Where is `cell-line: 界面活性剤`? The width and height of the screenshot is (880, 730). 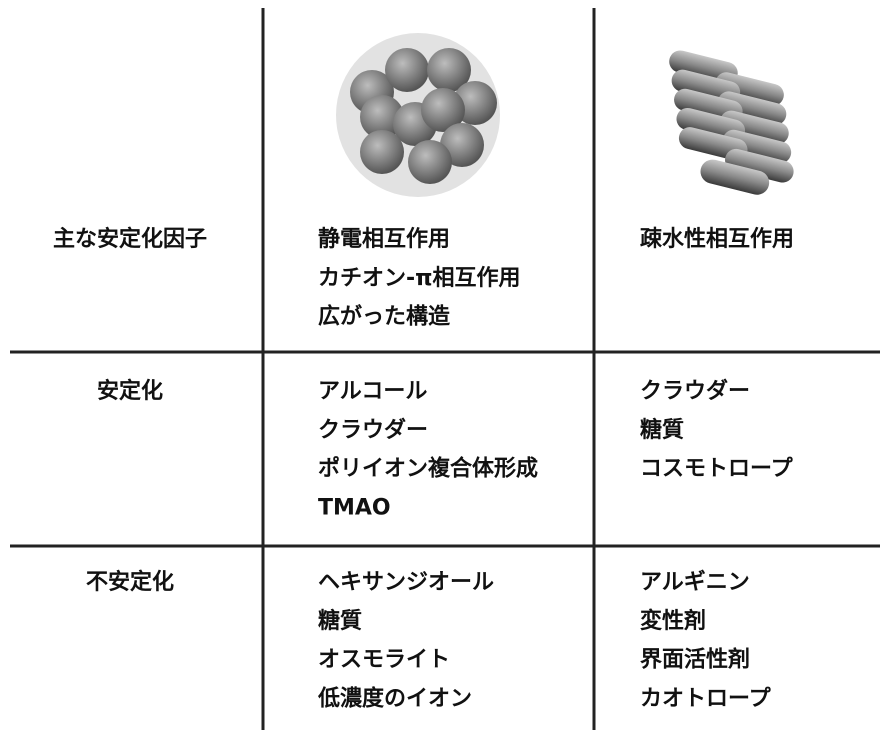 cell-line: 界面活性剤 is located at coordinates (695, 660).